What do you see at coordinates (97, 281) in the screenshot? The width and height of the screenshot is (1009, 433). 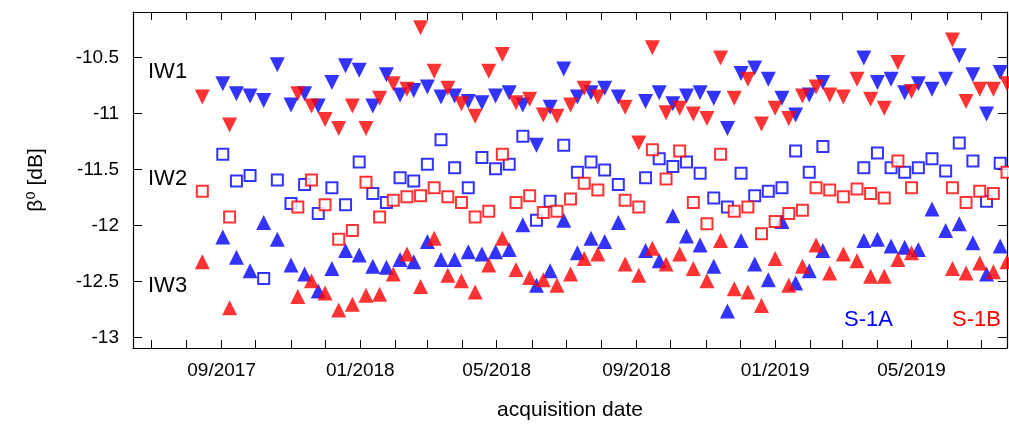 I see `y-tick-label: -12.5` at bounding box center [97, 281].